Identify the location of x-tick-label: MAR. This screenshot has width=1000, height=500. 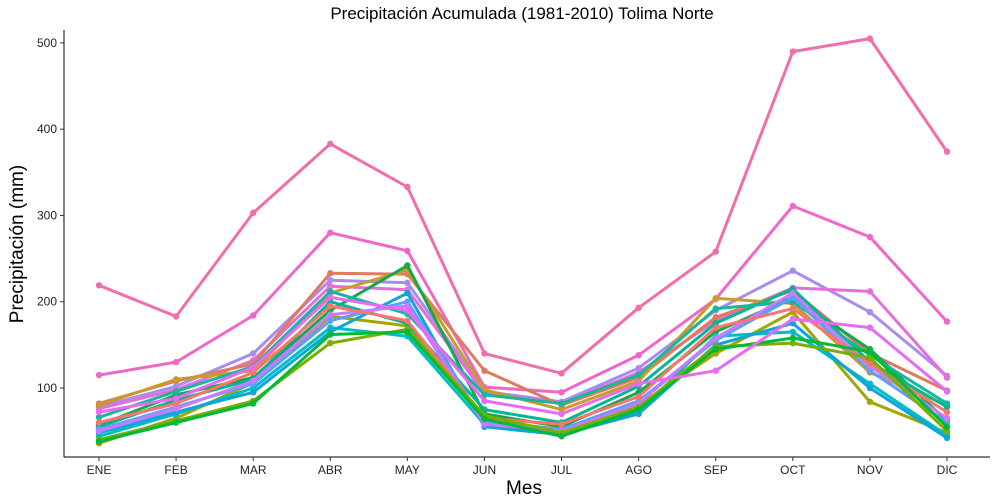
(253, 470).